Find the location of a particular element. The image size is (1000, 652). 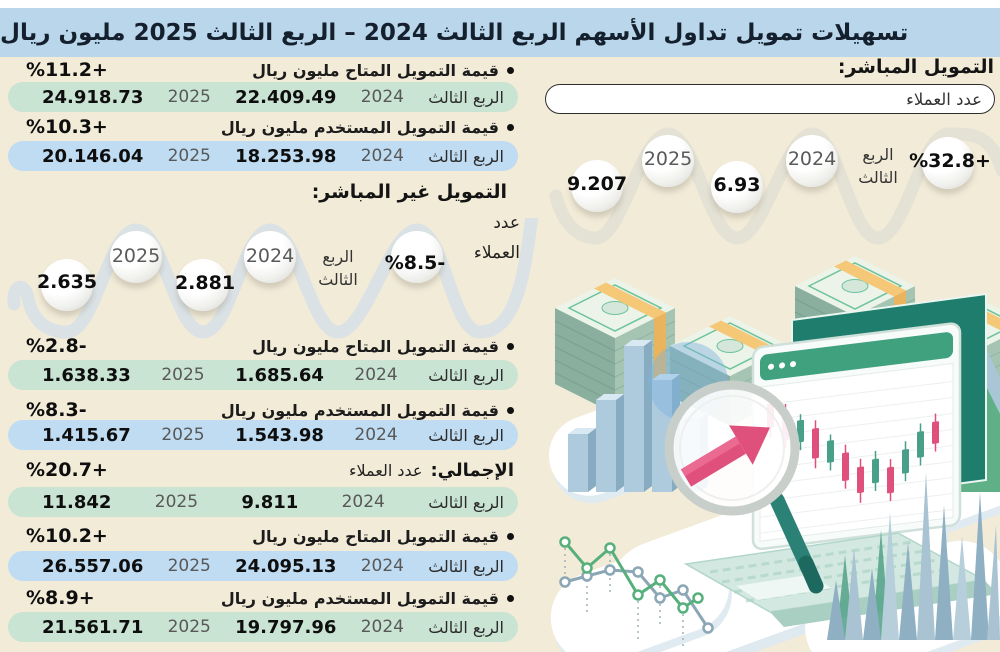

change-percent: %20.7+ is located at coordinates (67, 470).